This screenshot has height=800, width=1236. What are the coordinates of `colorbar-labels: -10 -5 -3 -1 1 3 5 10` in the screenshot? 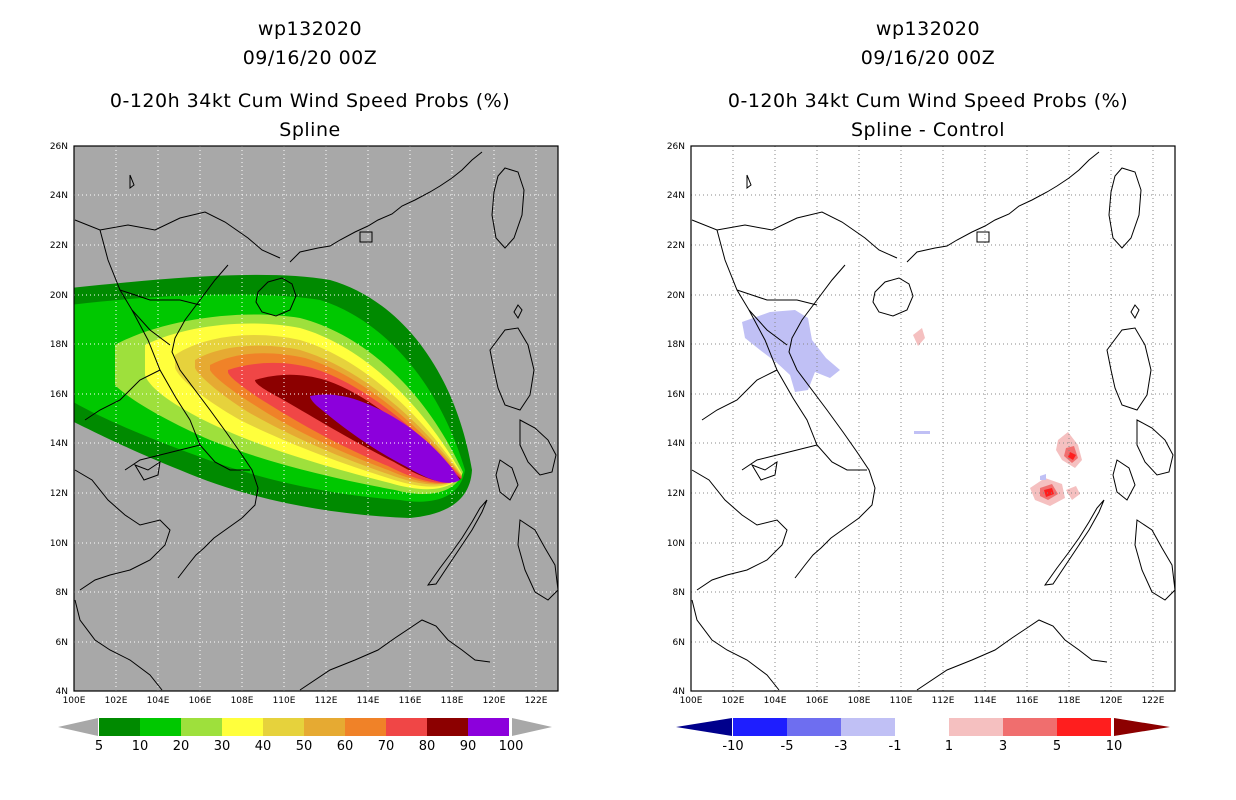 It's located at (922, 746).